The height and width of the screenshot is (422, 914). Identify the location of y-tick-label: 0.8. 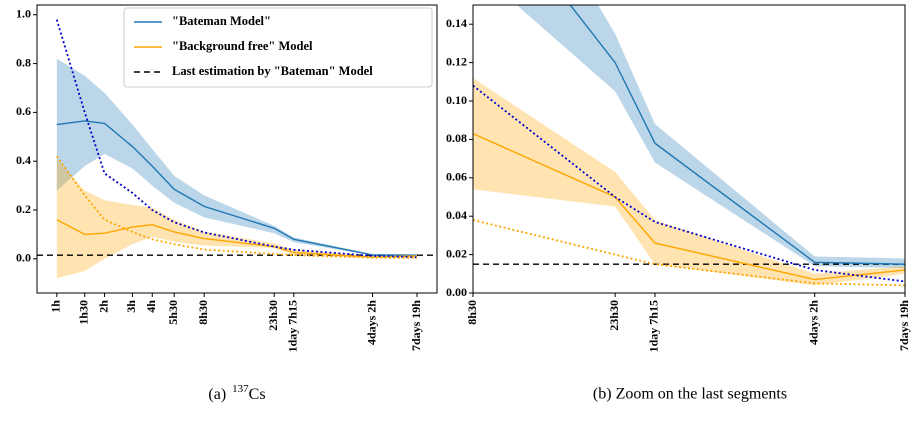
(23, 62).